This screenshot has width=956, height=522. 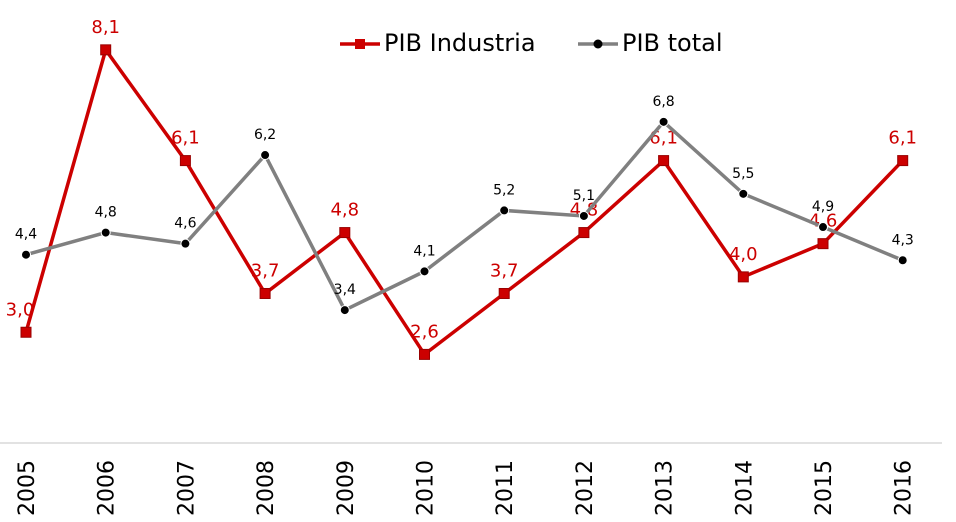 I want to click on data-label: 4,9, so click(x=823, y=207).